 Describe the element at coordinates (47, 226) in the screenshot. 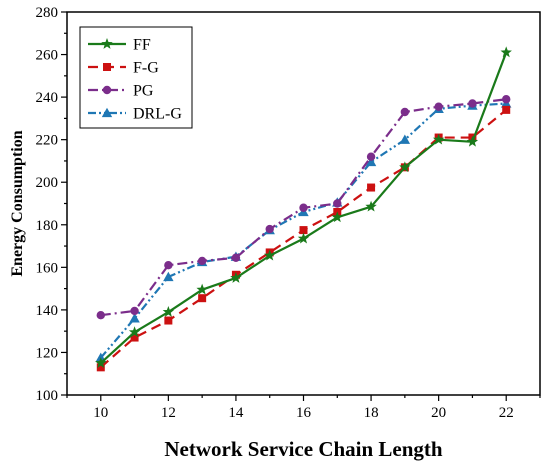

I see `y-tick-label: 180` at that location.